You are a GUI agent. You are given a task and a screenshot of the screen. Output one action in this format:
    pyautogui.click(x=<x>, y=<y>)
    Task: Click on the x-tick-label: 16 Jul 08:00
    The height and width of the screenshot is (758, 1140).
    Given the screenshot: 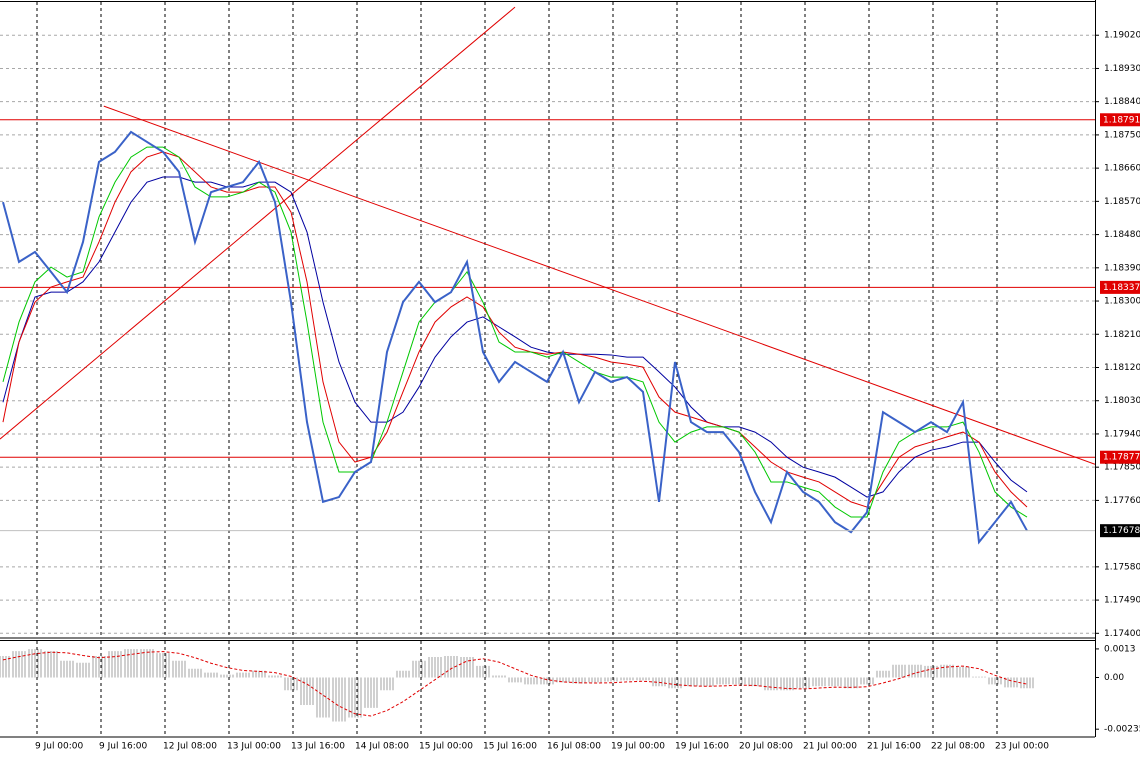 What is the action you would take?
    pyautogui.click(x=574, y=747)
    